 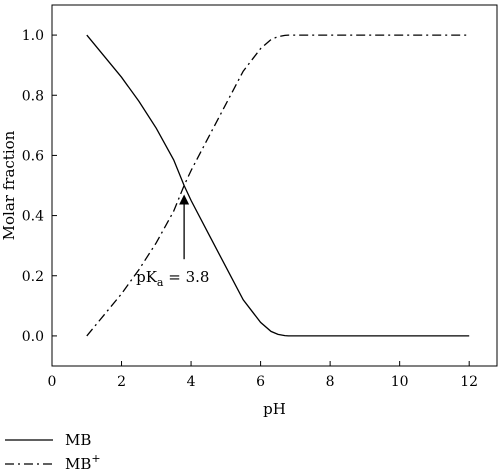 I want to click on x-tick-label: 10, so click(x=400, y=382).